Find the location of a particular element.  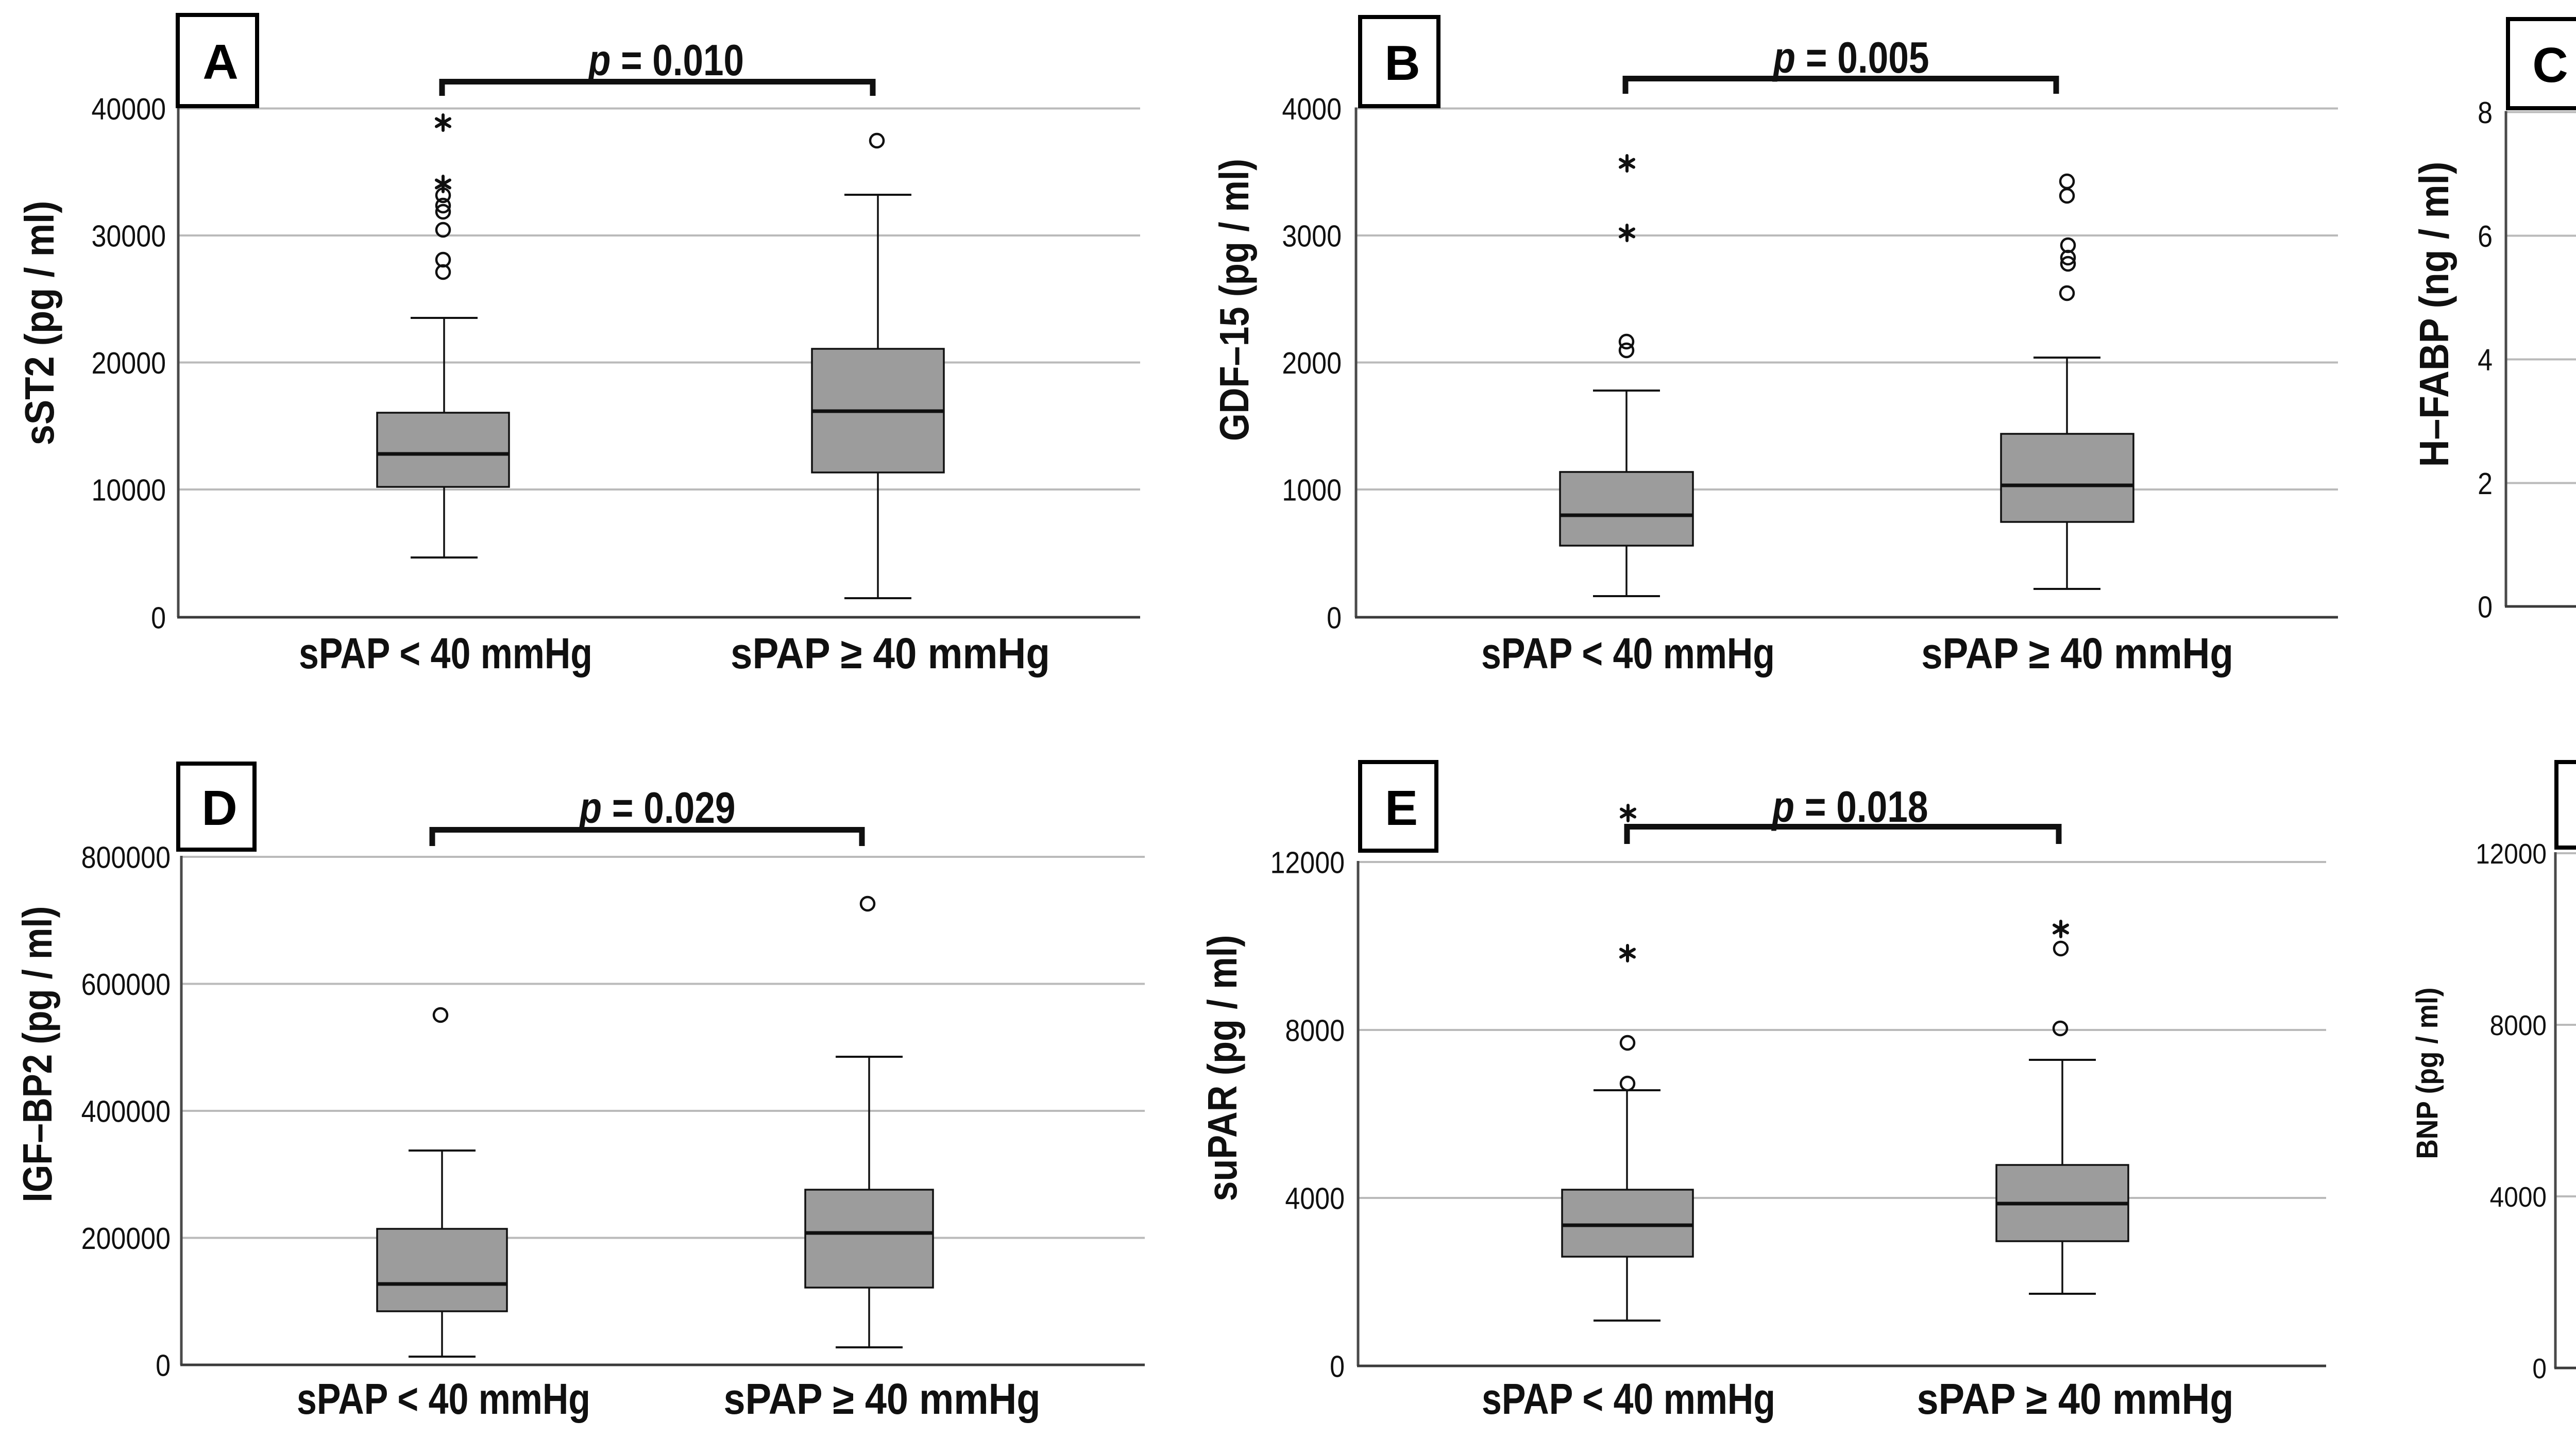

svg-text: p = 0.005 is located at coordinates (1850, 57).